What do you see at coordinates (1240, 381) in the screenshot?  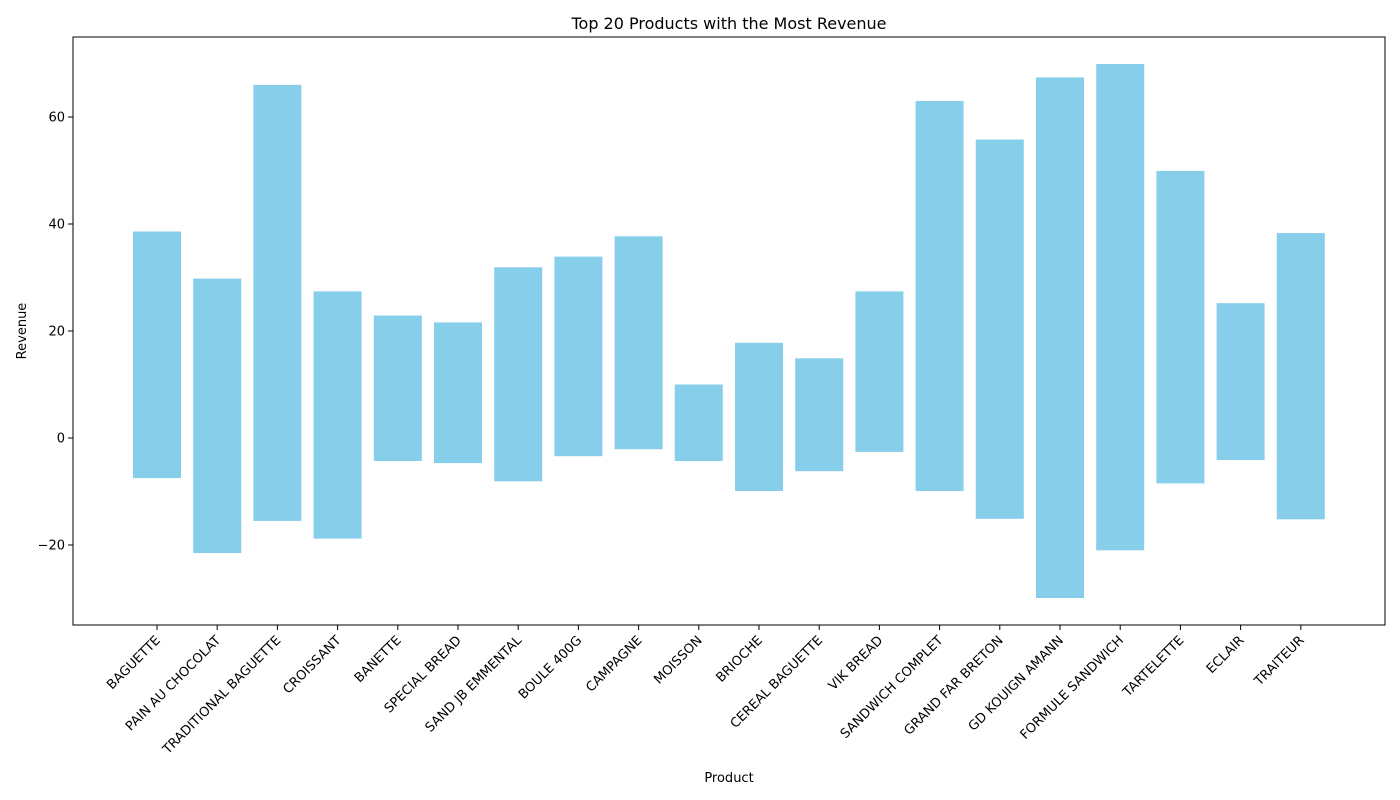 I see `bar-eclair` at bounding box center [1240, 381].